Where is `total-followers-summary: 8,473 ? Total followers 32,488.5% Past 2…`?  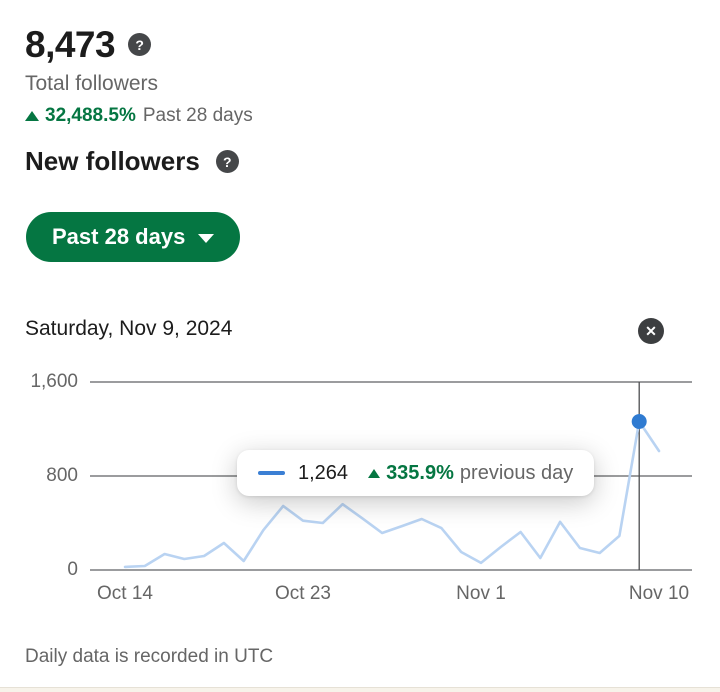 total-followers-summary: 8,473 ? Total followers 32,488.5% Past 2… is located at coordinates (139, 76).